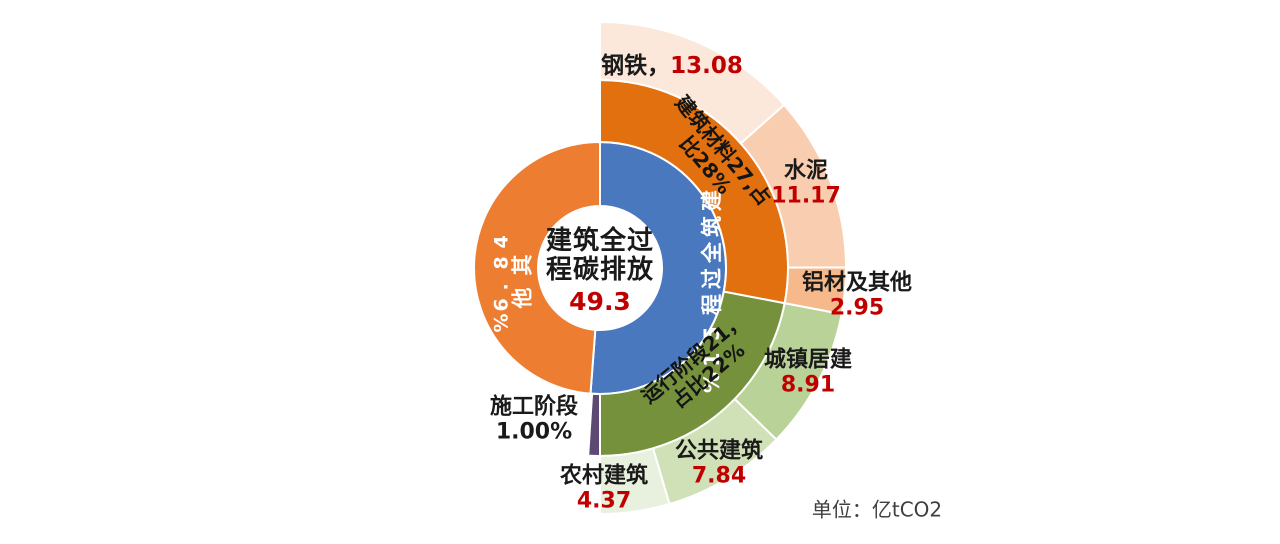 This screenshot has width=1280, height=544. I want to click on public-buildings-value: 7.84, so click(719, 476).